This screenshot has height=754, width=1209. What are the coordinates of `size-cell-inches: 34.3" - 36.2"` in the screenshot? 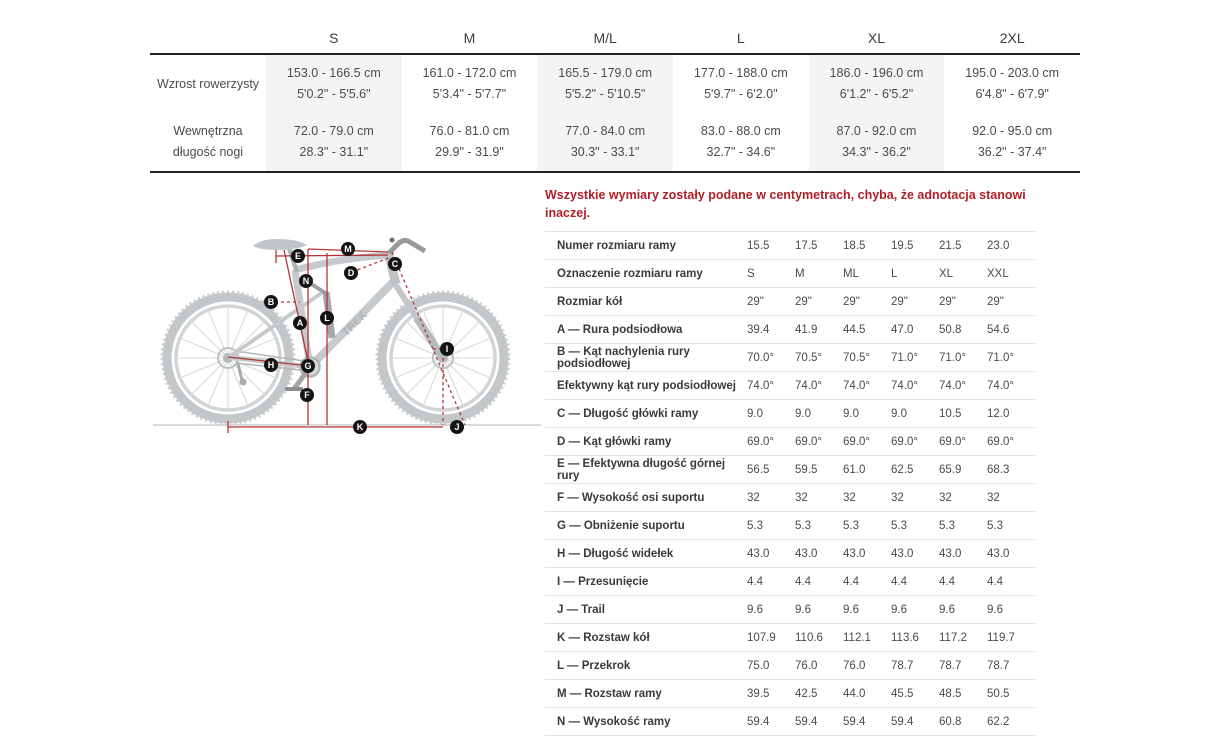 It's located at (876, 152).